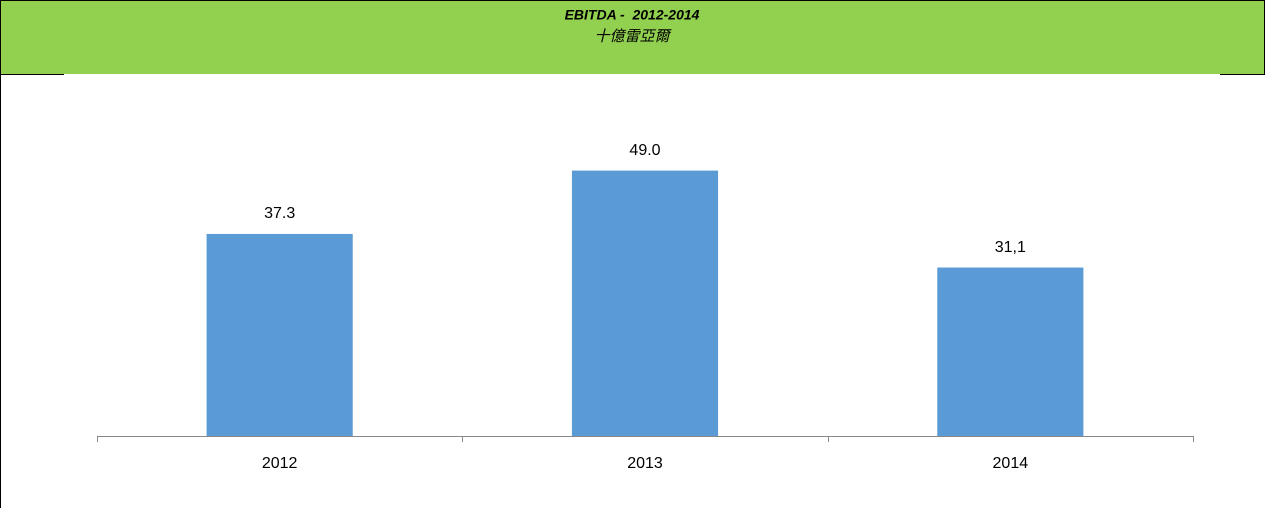  I want to click on x-tick-label: 2012, so click(280, 463).